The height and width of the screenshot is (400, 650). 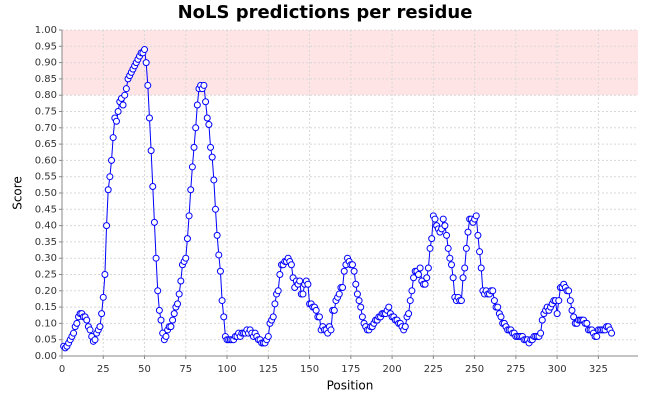 What do you see at coordinates (46, 356) in the screenshot?
I see `y-tick-label: 0.00` at bounding box center [46, 356].